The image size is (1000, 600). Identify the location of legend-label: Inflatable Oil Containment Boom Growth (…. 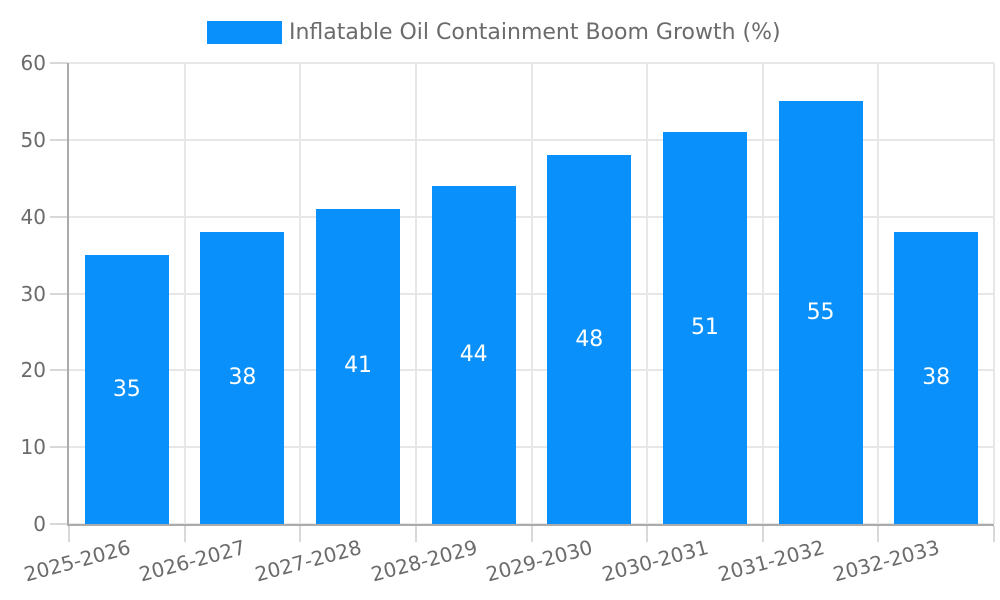
(535, 32).